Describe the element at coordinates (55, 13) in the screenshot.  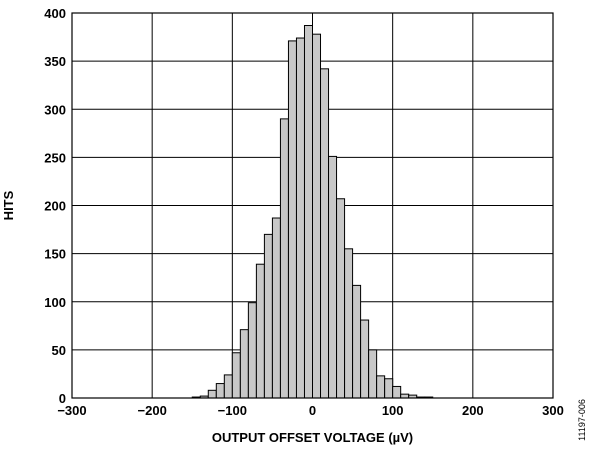
I see `y-tick-label: 400` at that location.